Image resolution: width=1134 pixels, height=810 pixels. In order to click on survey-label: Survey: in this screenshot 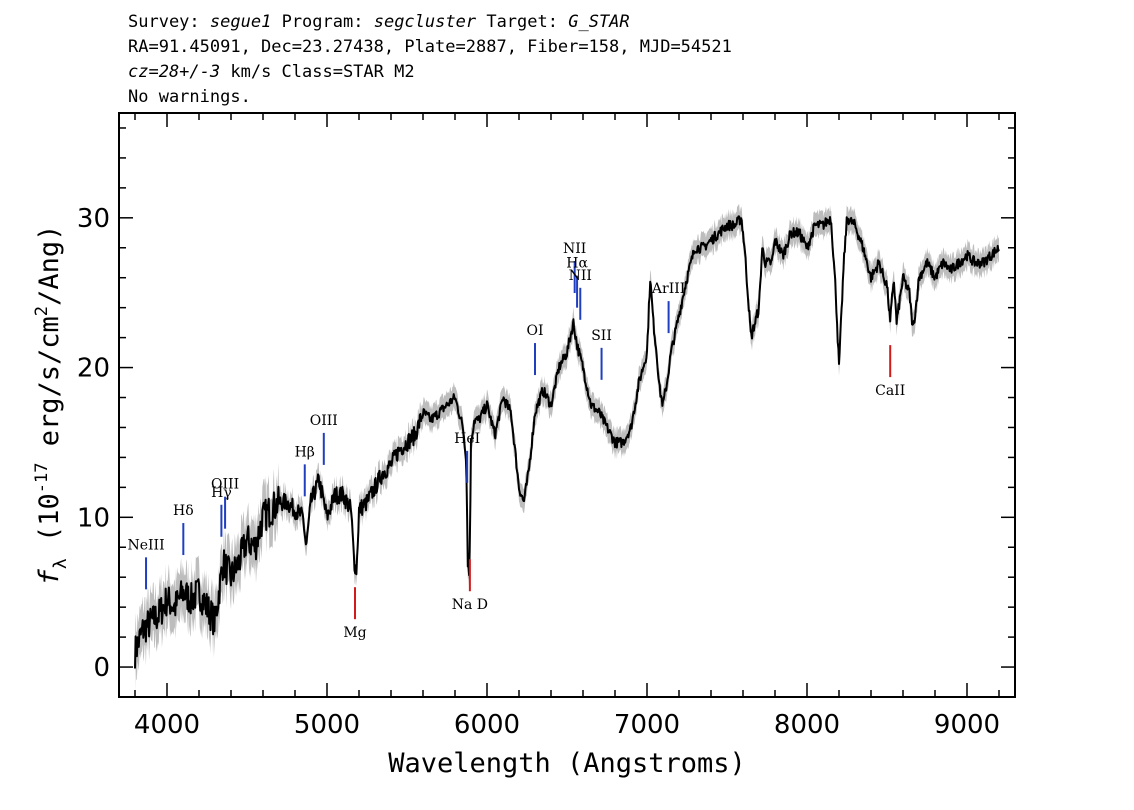, I will do `click(164, 22)`.